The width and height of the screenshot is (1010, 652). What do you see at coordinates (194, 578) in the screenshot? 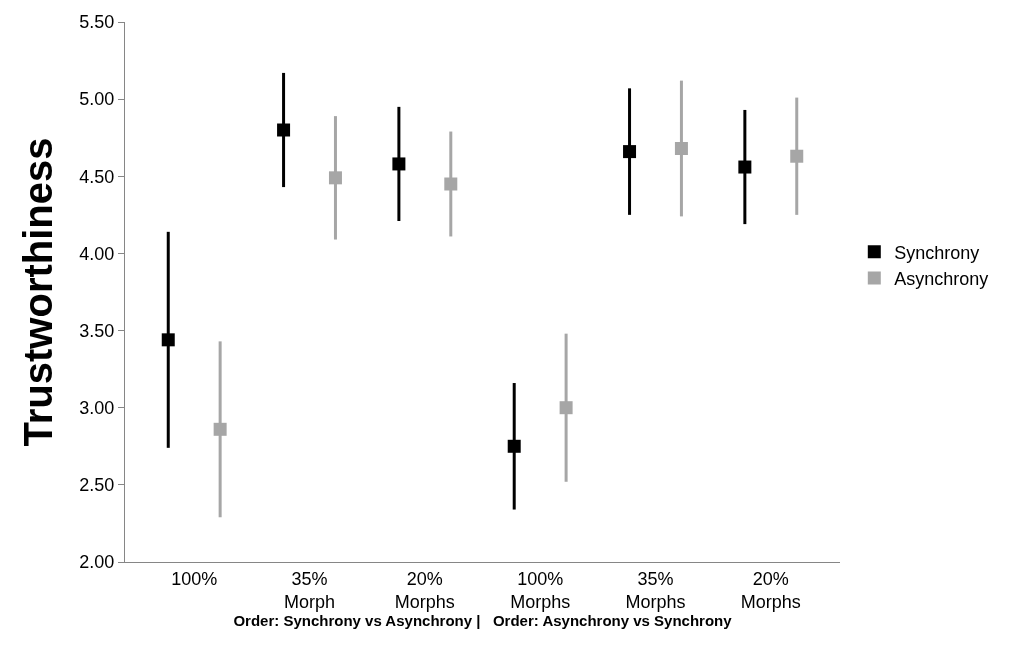
I see `x-tick-label: 100%` at bounding box center [194, 578].